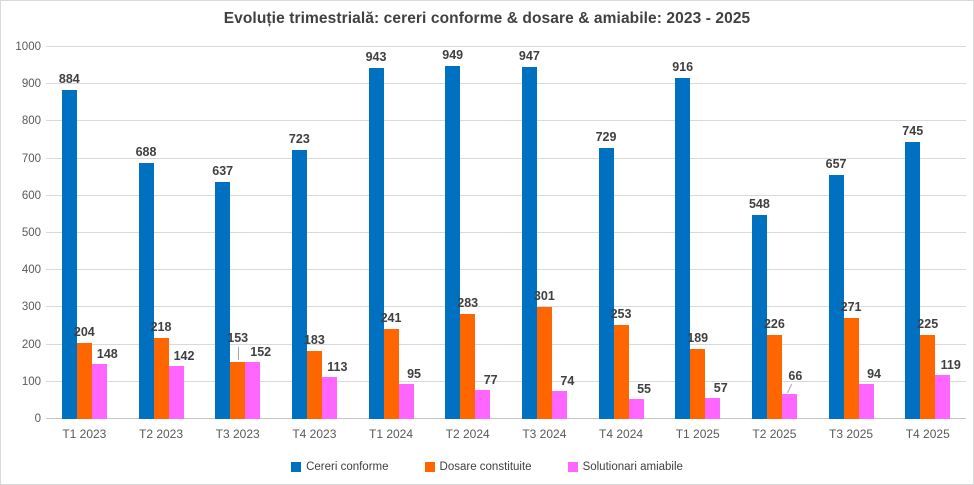  Describe the element at coordinates (927, 233) in the screenshot. I see `bar-group: 745 225 119` at that location.